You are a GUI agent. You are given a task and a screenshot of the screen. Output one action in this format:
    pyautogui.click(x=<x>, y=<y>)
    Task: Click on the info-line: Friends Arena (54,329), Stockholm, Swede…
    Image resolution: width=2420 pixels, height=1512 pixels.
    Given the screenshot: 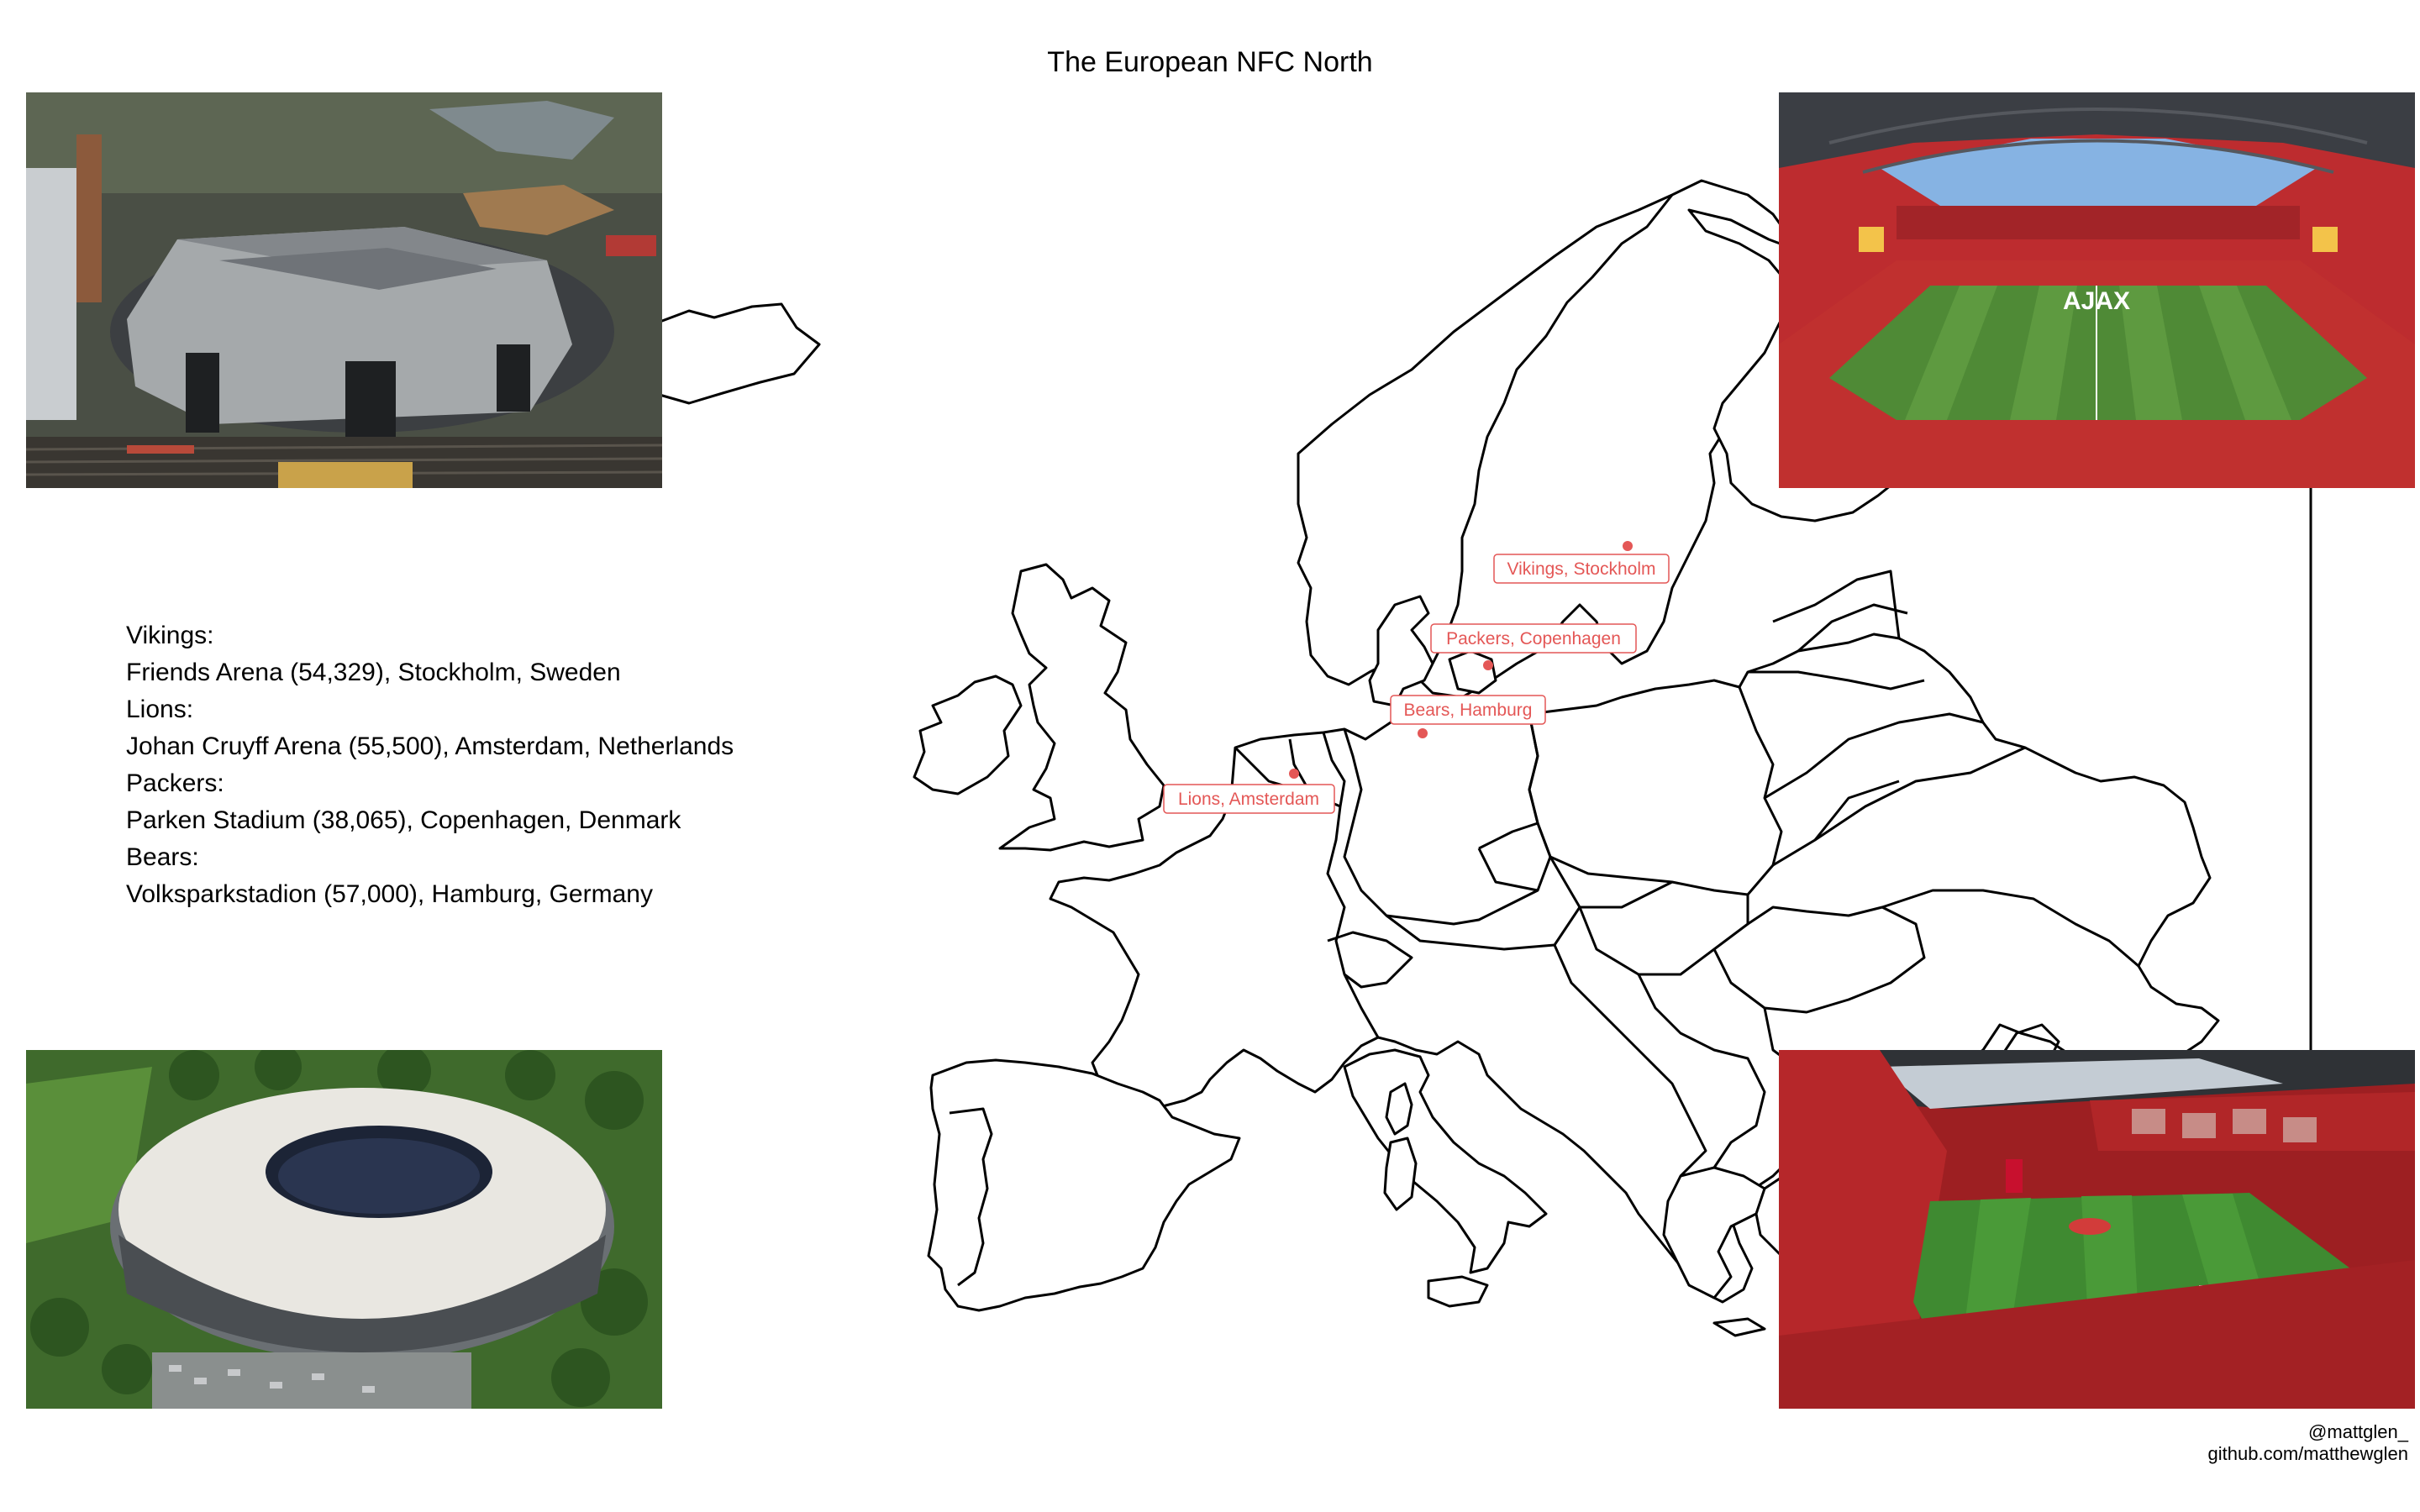 What is the action you would take?
    pyautogui.click(x=374, y=672)
    